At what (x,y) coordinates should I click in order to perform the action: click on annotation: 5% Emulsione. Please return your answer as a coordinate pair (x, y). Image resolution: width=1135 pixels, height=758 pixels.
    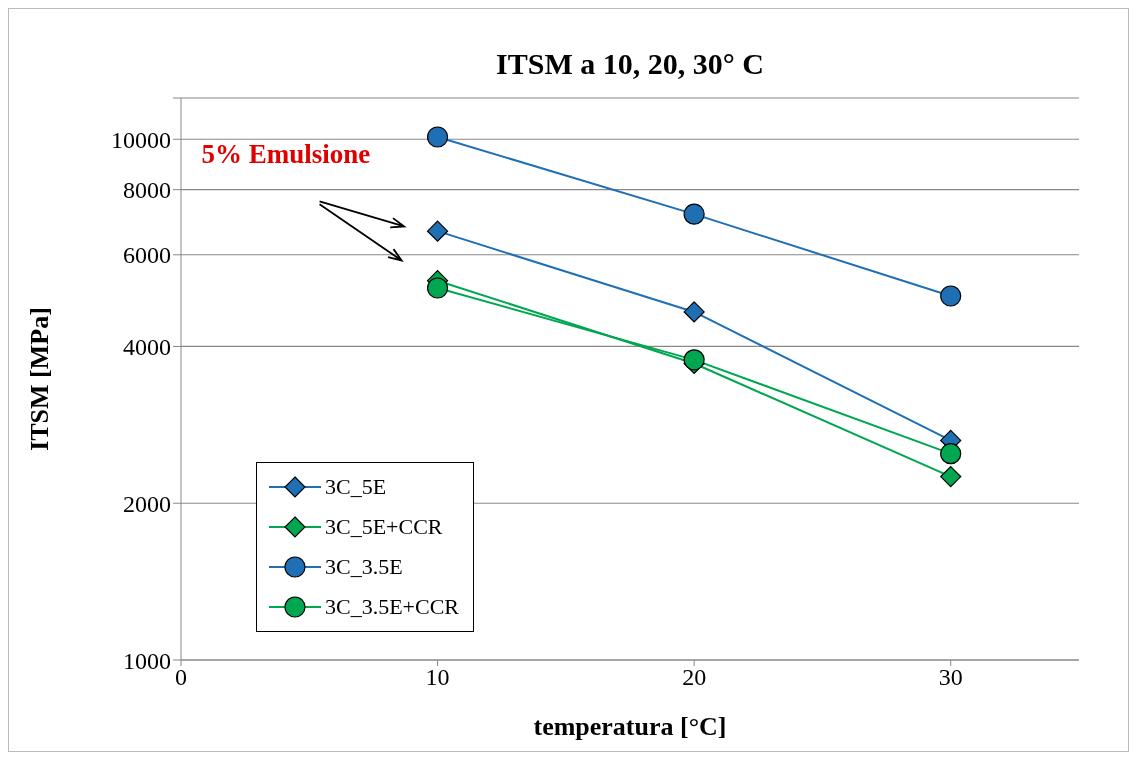
    Looking at the image, I should click on (286, 154).